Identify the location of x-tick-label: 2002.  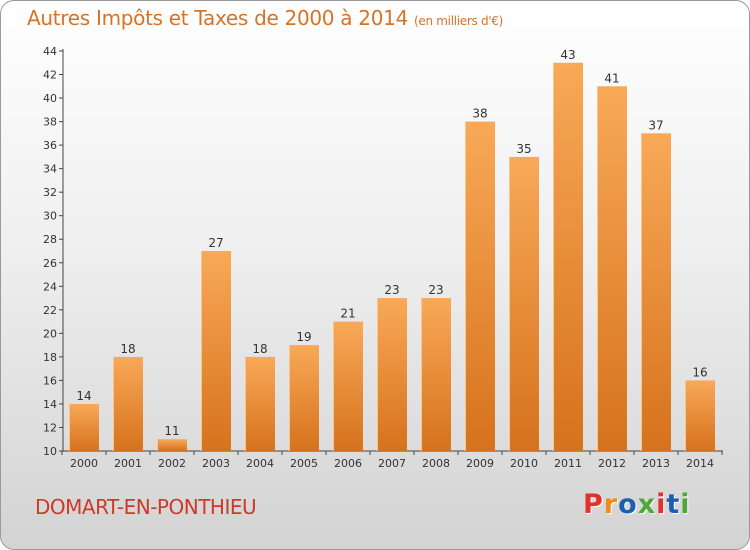
(172, 463).